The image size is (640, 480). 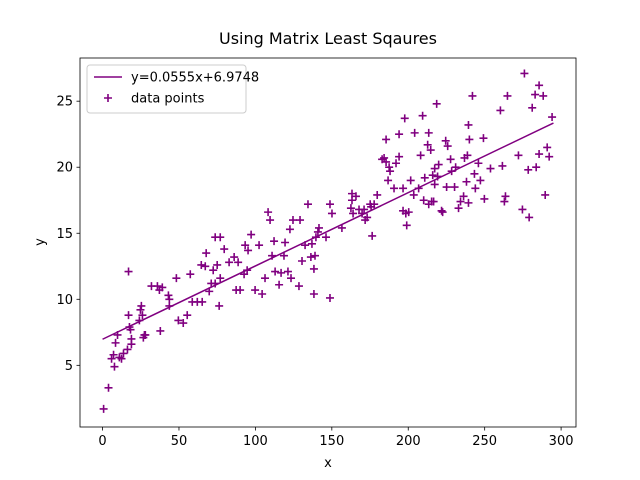 What do you see at coordinates (331, 441) in the screenshot?
I see `x-tick-label: 150` at bounding box center [331, 441].